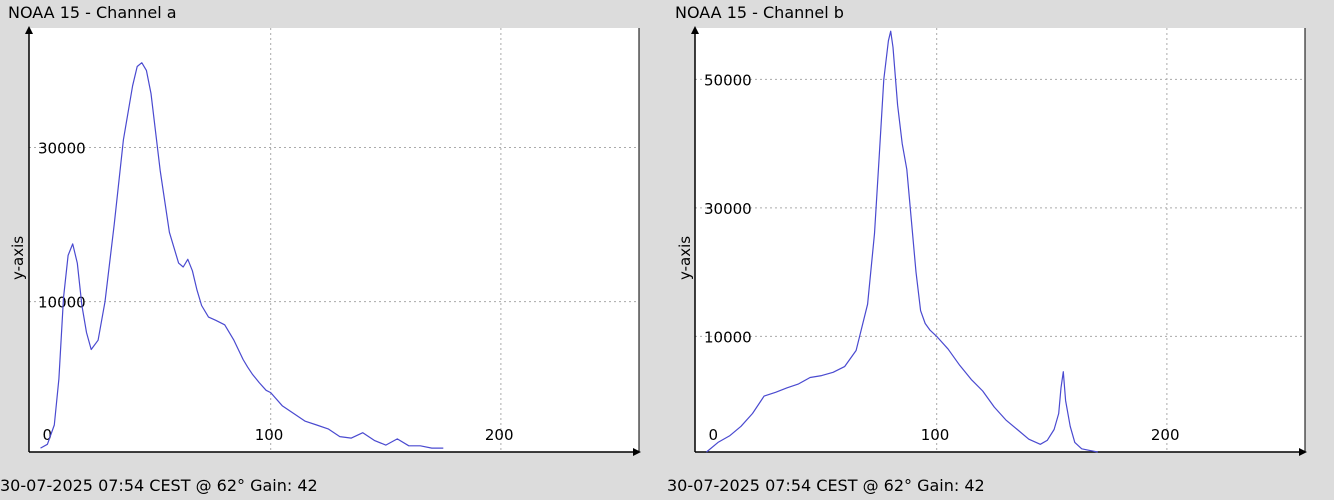 The width and height of the screenshot is (1334, 500). Describe the element at coordinates (728, 80) in the screenshot. I see `y-tick-label: 50000` at that location.